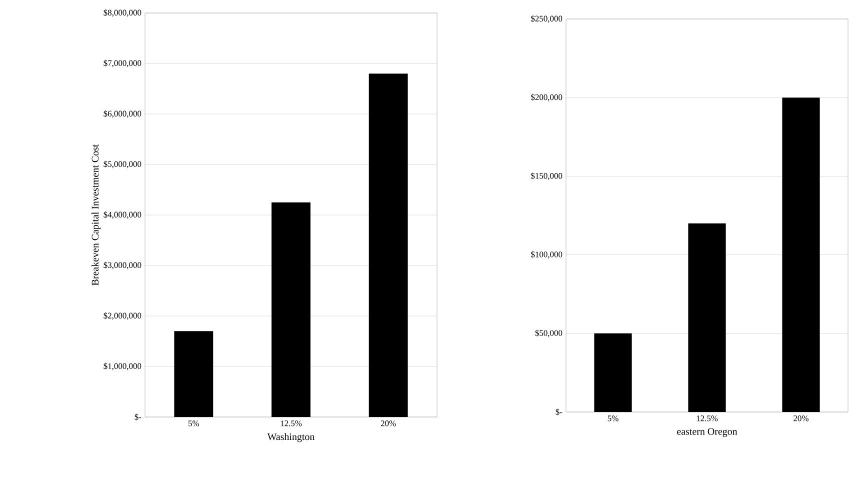 The image size is (850, 493). I want to click on y-tick-label: $150,000, so click(546, 176).